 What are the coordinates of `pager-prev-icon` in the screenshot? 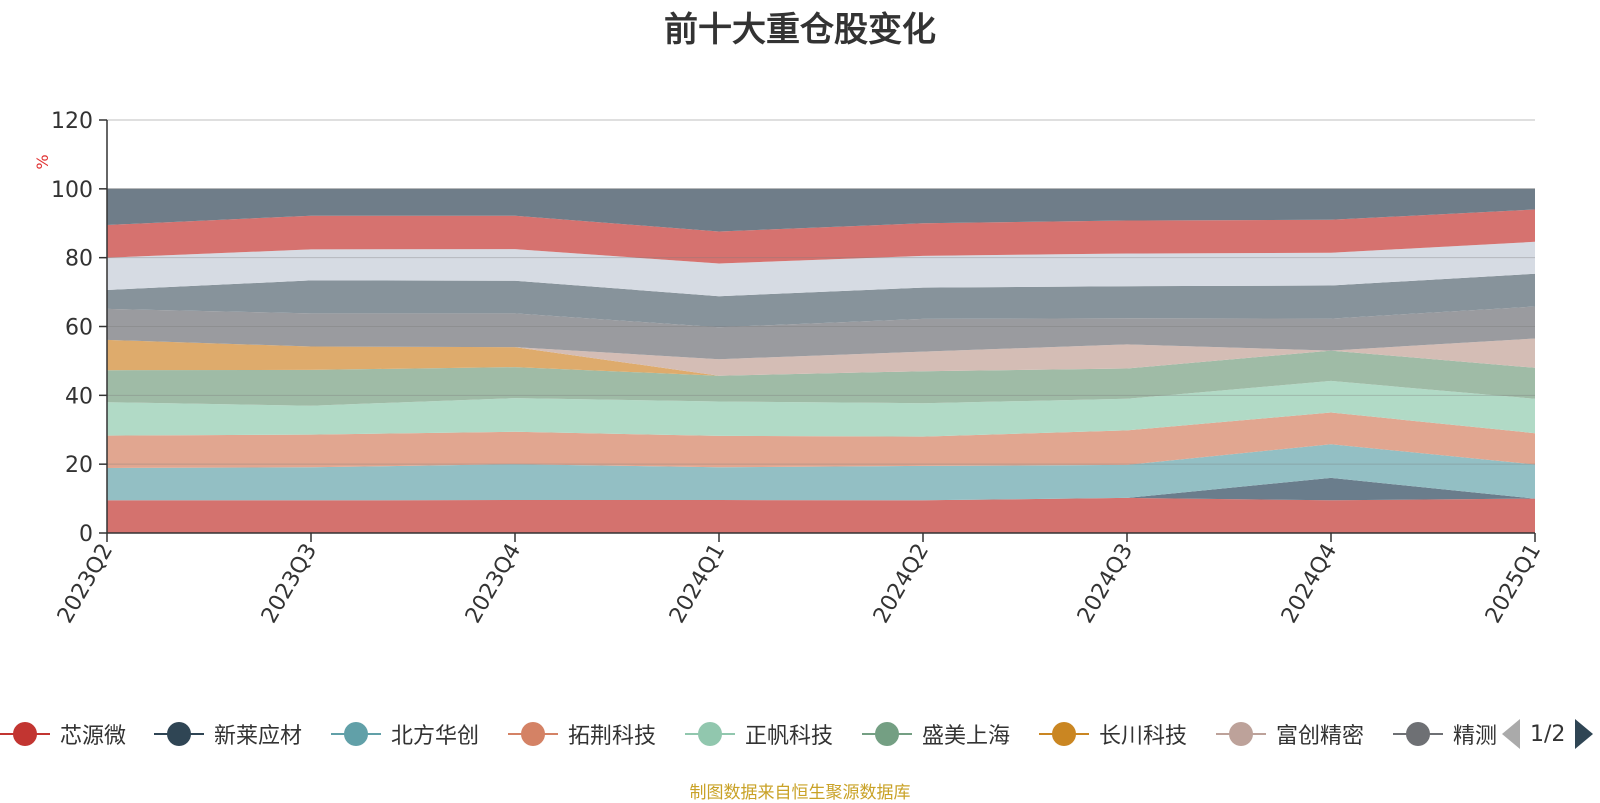 It's located at (1511, 734).